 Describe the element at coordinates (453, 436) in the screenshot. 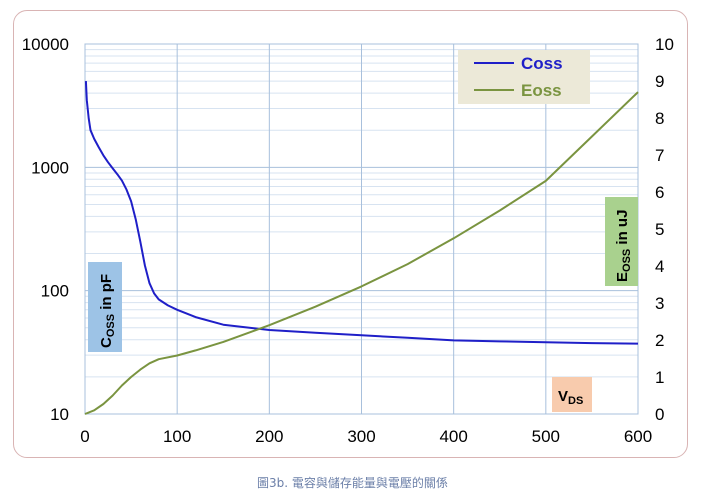

I see `x-tick-label: 400` at that location.